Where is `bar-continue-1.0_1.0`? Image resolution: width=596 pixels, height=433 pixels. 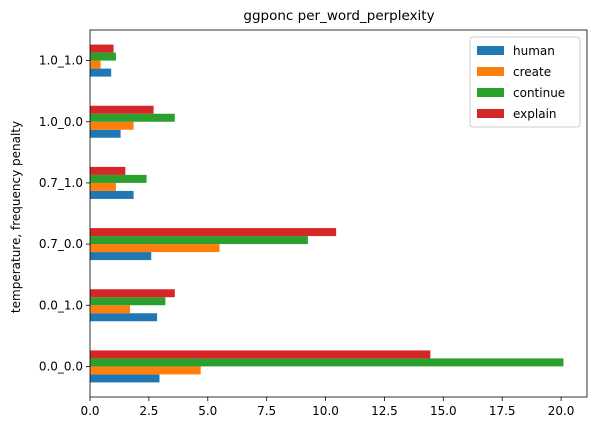 bar-continue-1.0_1.0 is located at coordinates (103, 56).